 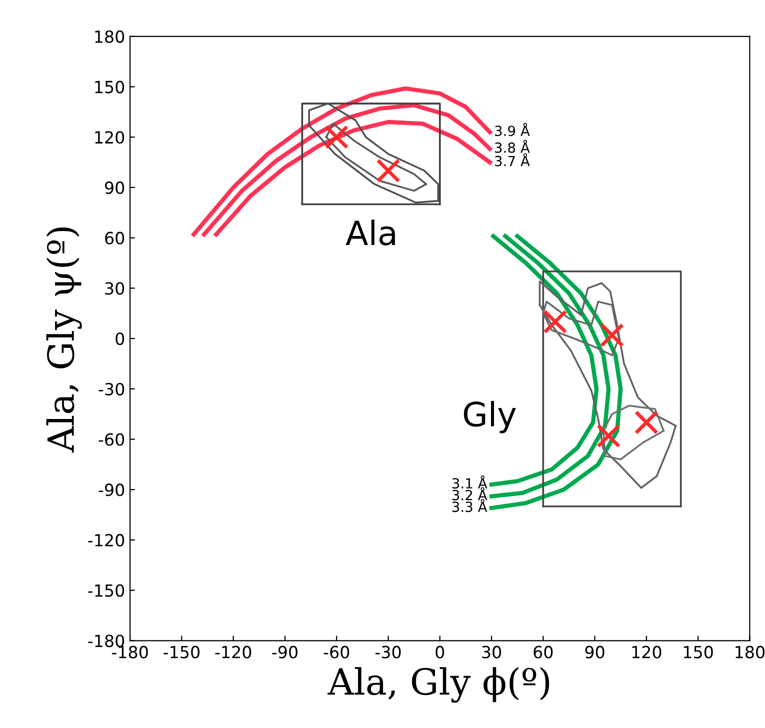 I want to click on x-tick-label: 30, so click(x=492, y=652).